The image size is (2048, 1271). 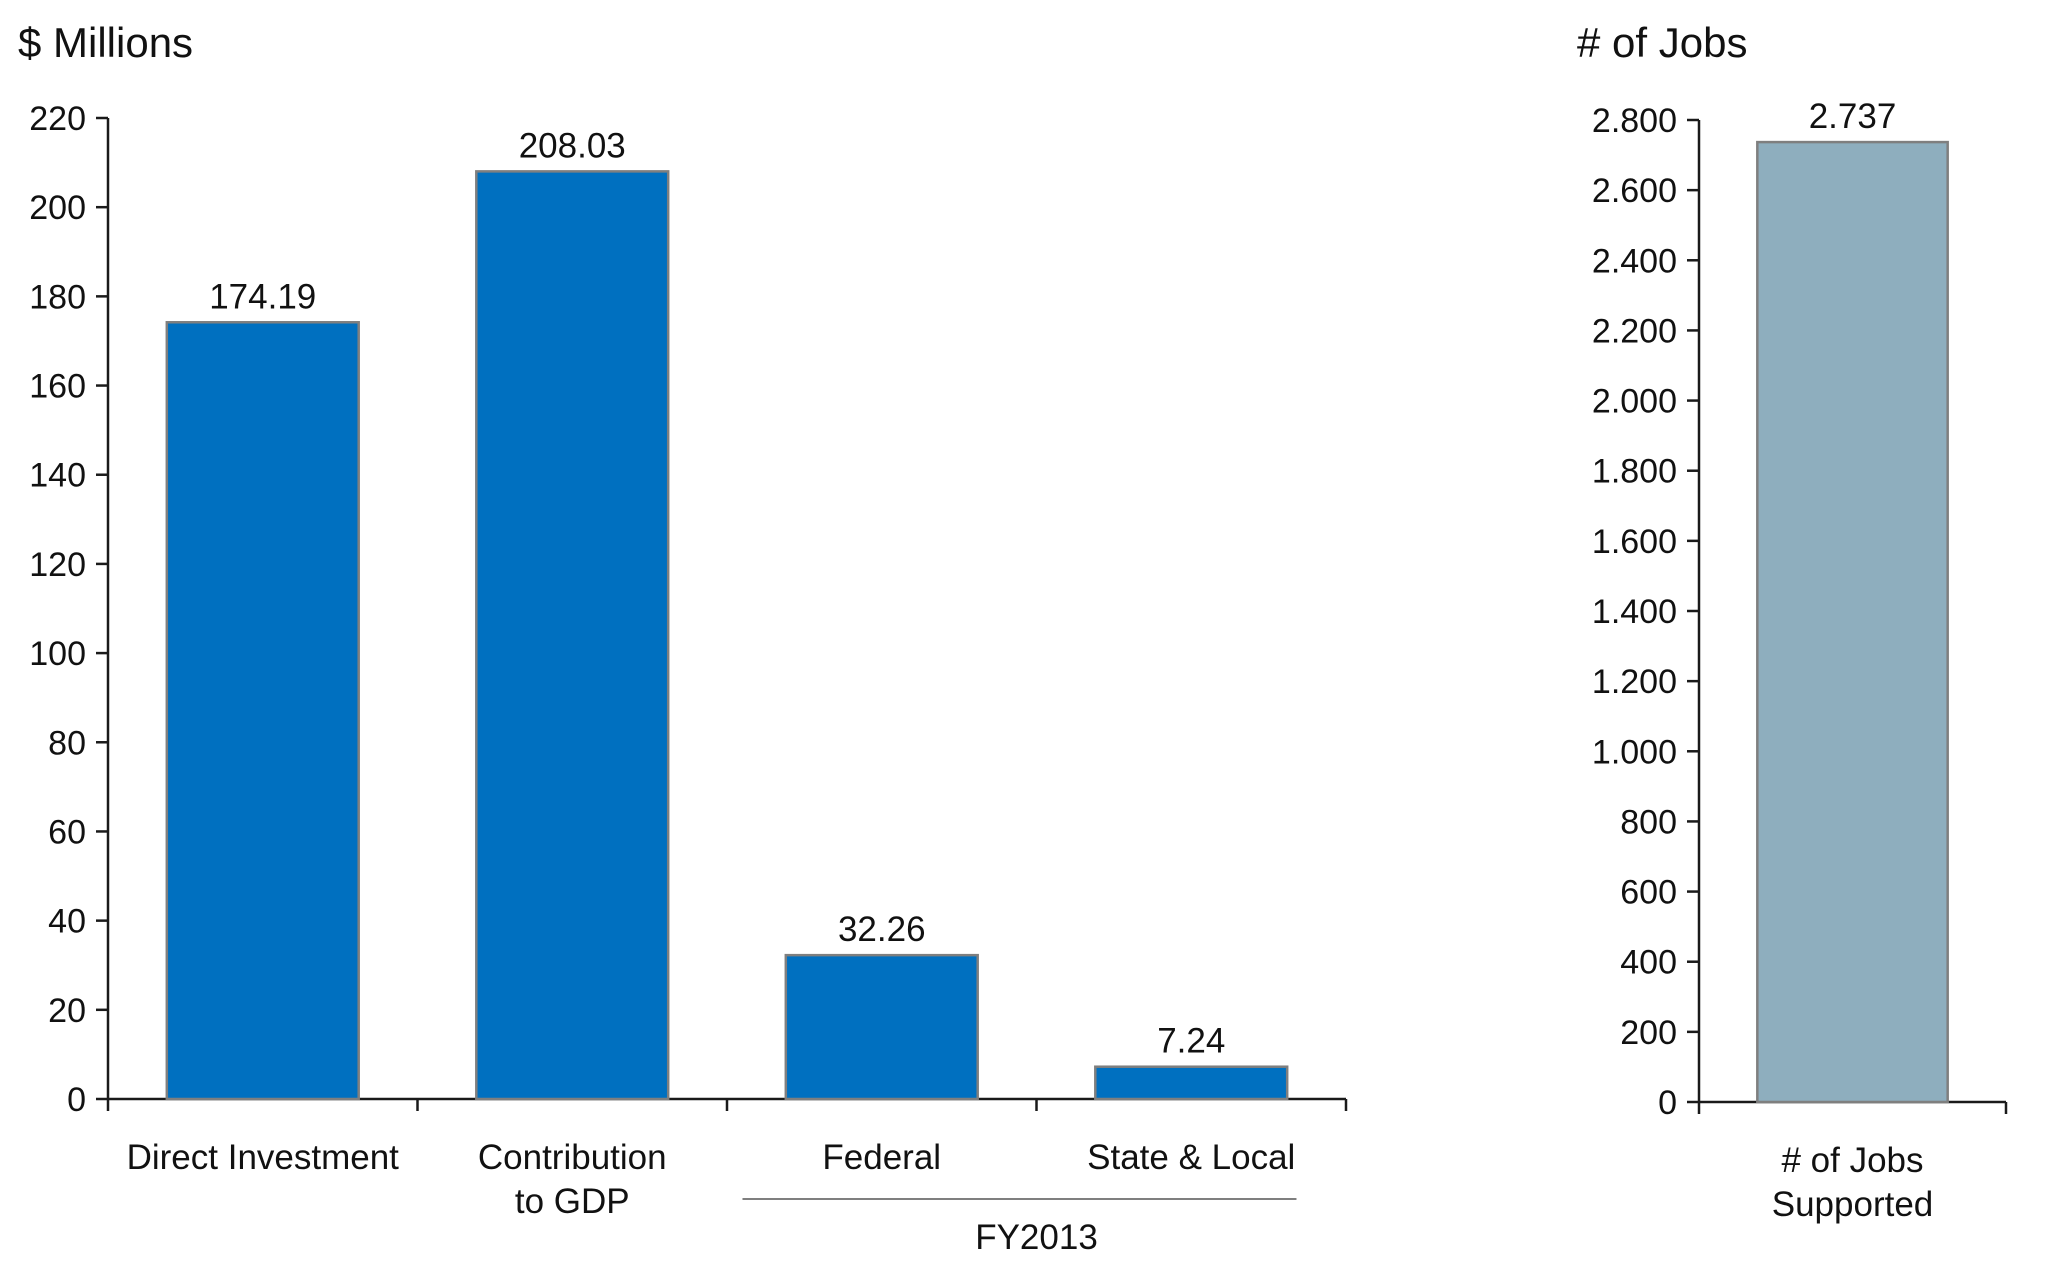 I want to click on left-category-label: Contribution, so click(x=572, y=1157).